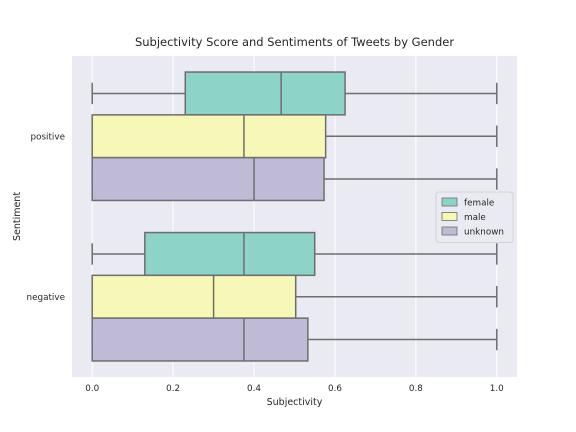 This screenshot has height=432, width=576. I want to click on x-tick-label: 0.2, so click(173, 389).